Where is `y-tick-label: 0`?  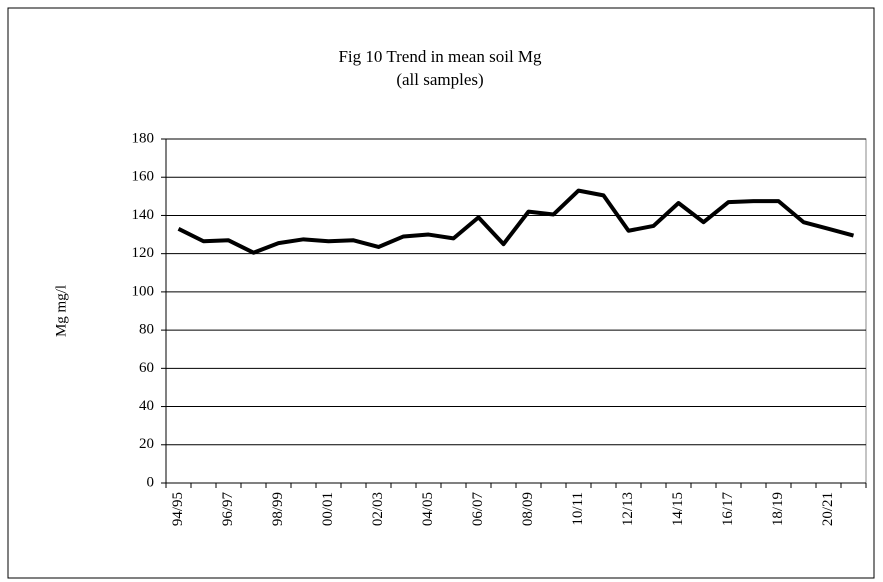 y-tick-label: 0 is located at coordinates (151, 482).